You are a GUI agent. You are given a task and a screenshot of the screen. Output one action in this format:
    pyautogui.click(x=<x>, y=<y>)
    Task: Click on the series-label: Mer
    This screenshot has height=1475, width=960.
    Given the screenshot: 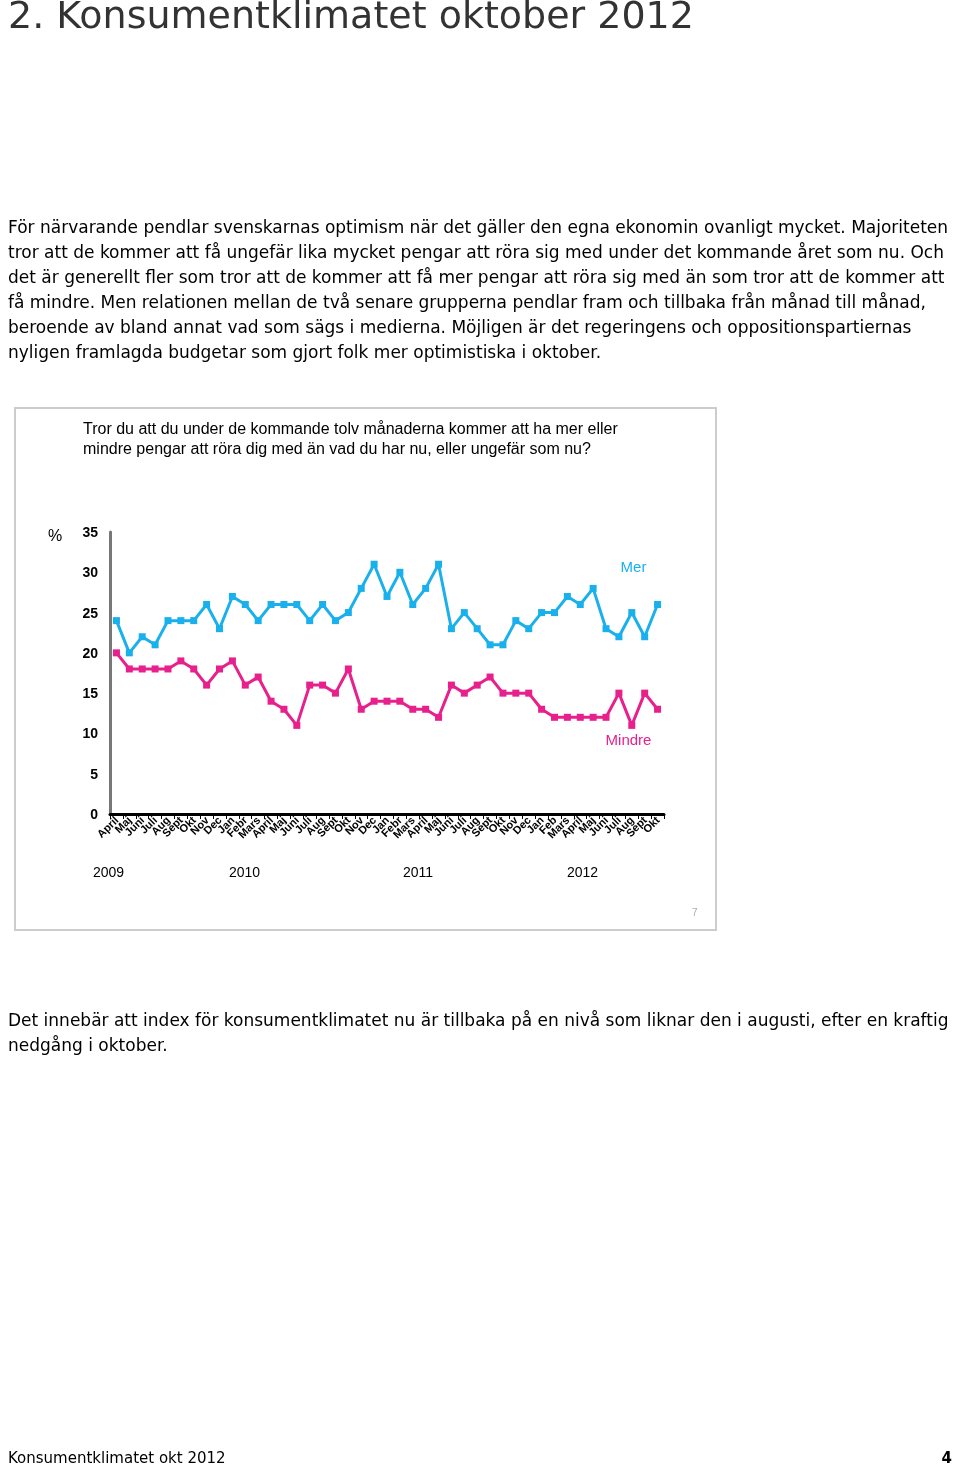 What is the action you would take?
    pyautogui.click(x=633, y=567)
    